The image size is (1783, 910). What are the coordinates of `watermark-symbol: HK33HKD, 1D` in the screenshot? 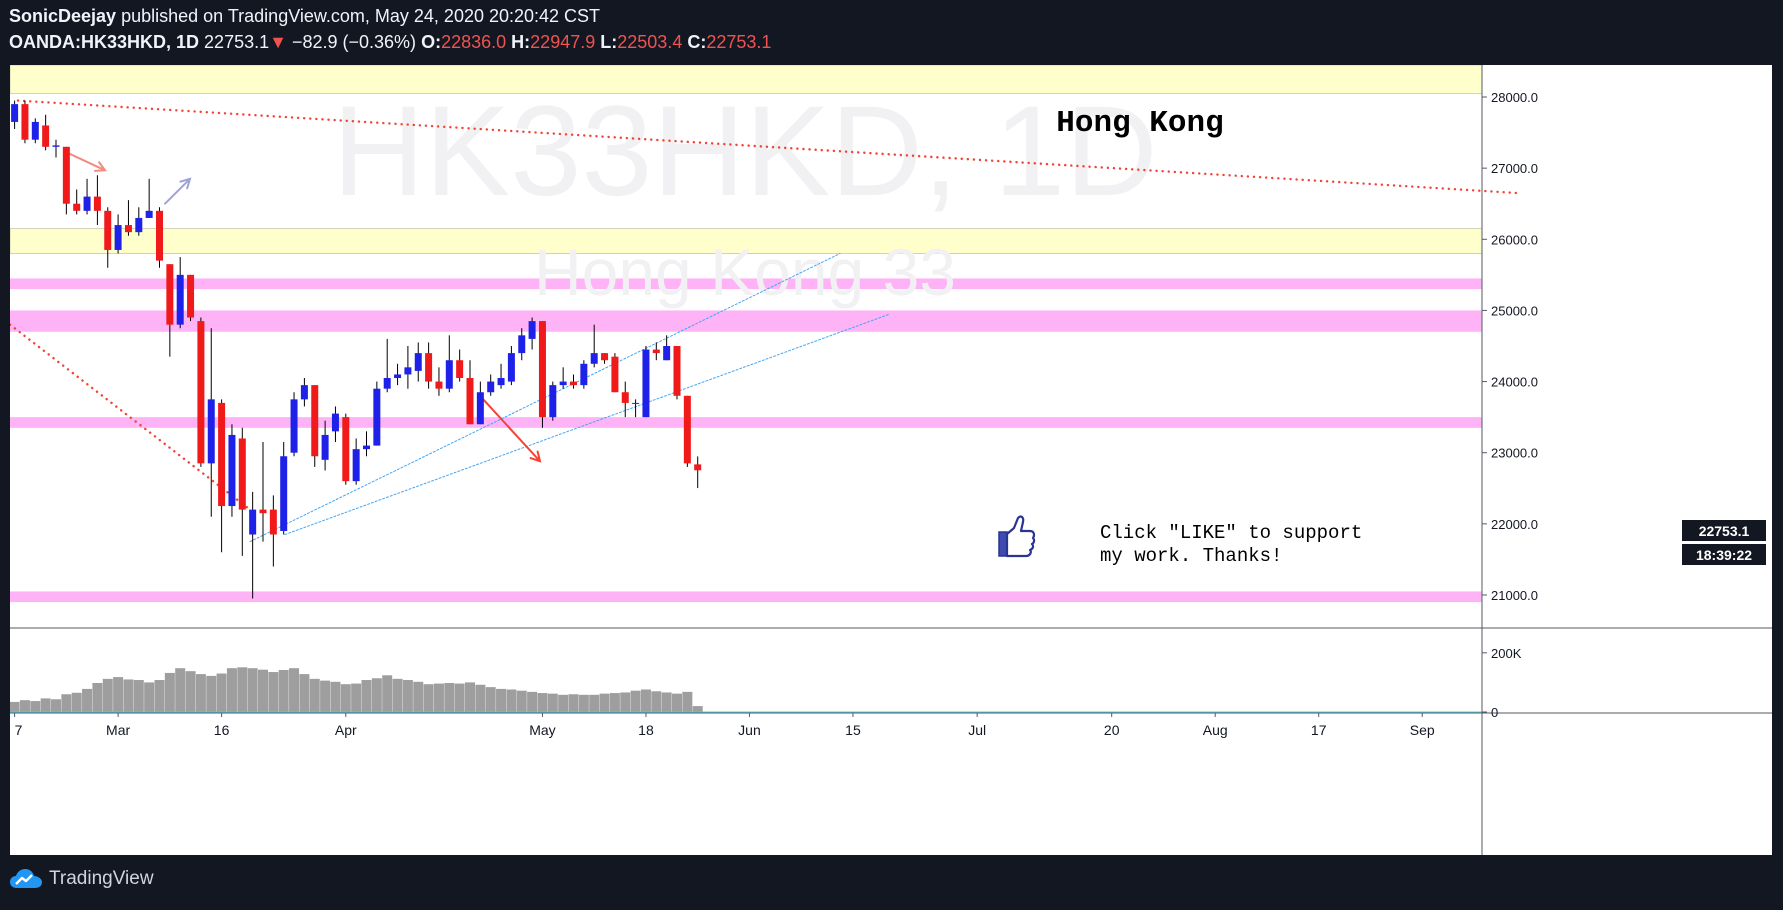 It's located at (744, 151).